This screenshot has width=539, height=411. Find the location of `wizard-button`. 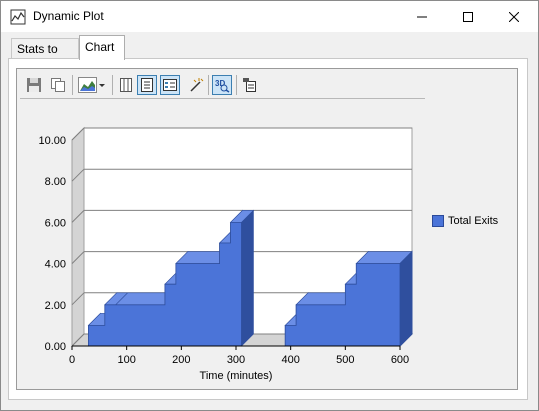

wizard-button is located at coordinates (196, 85).